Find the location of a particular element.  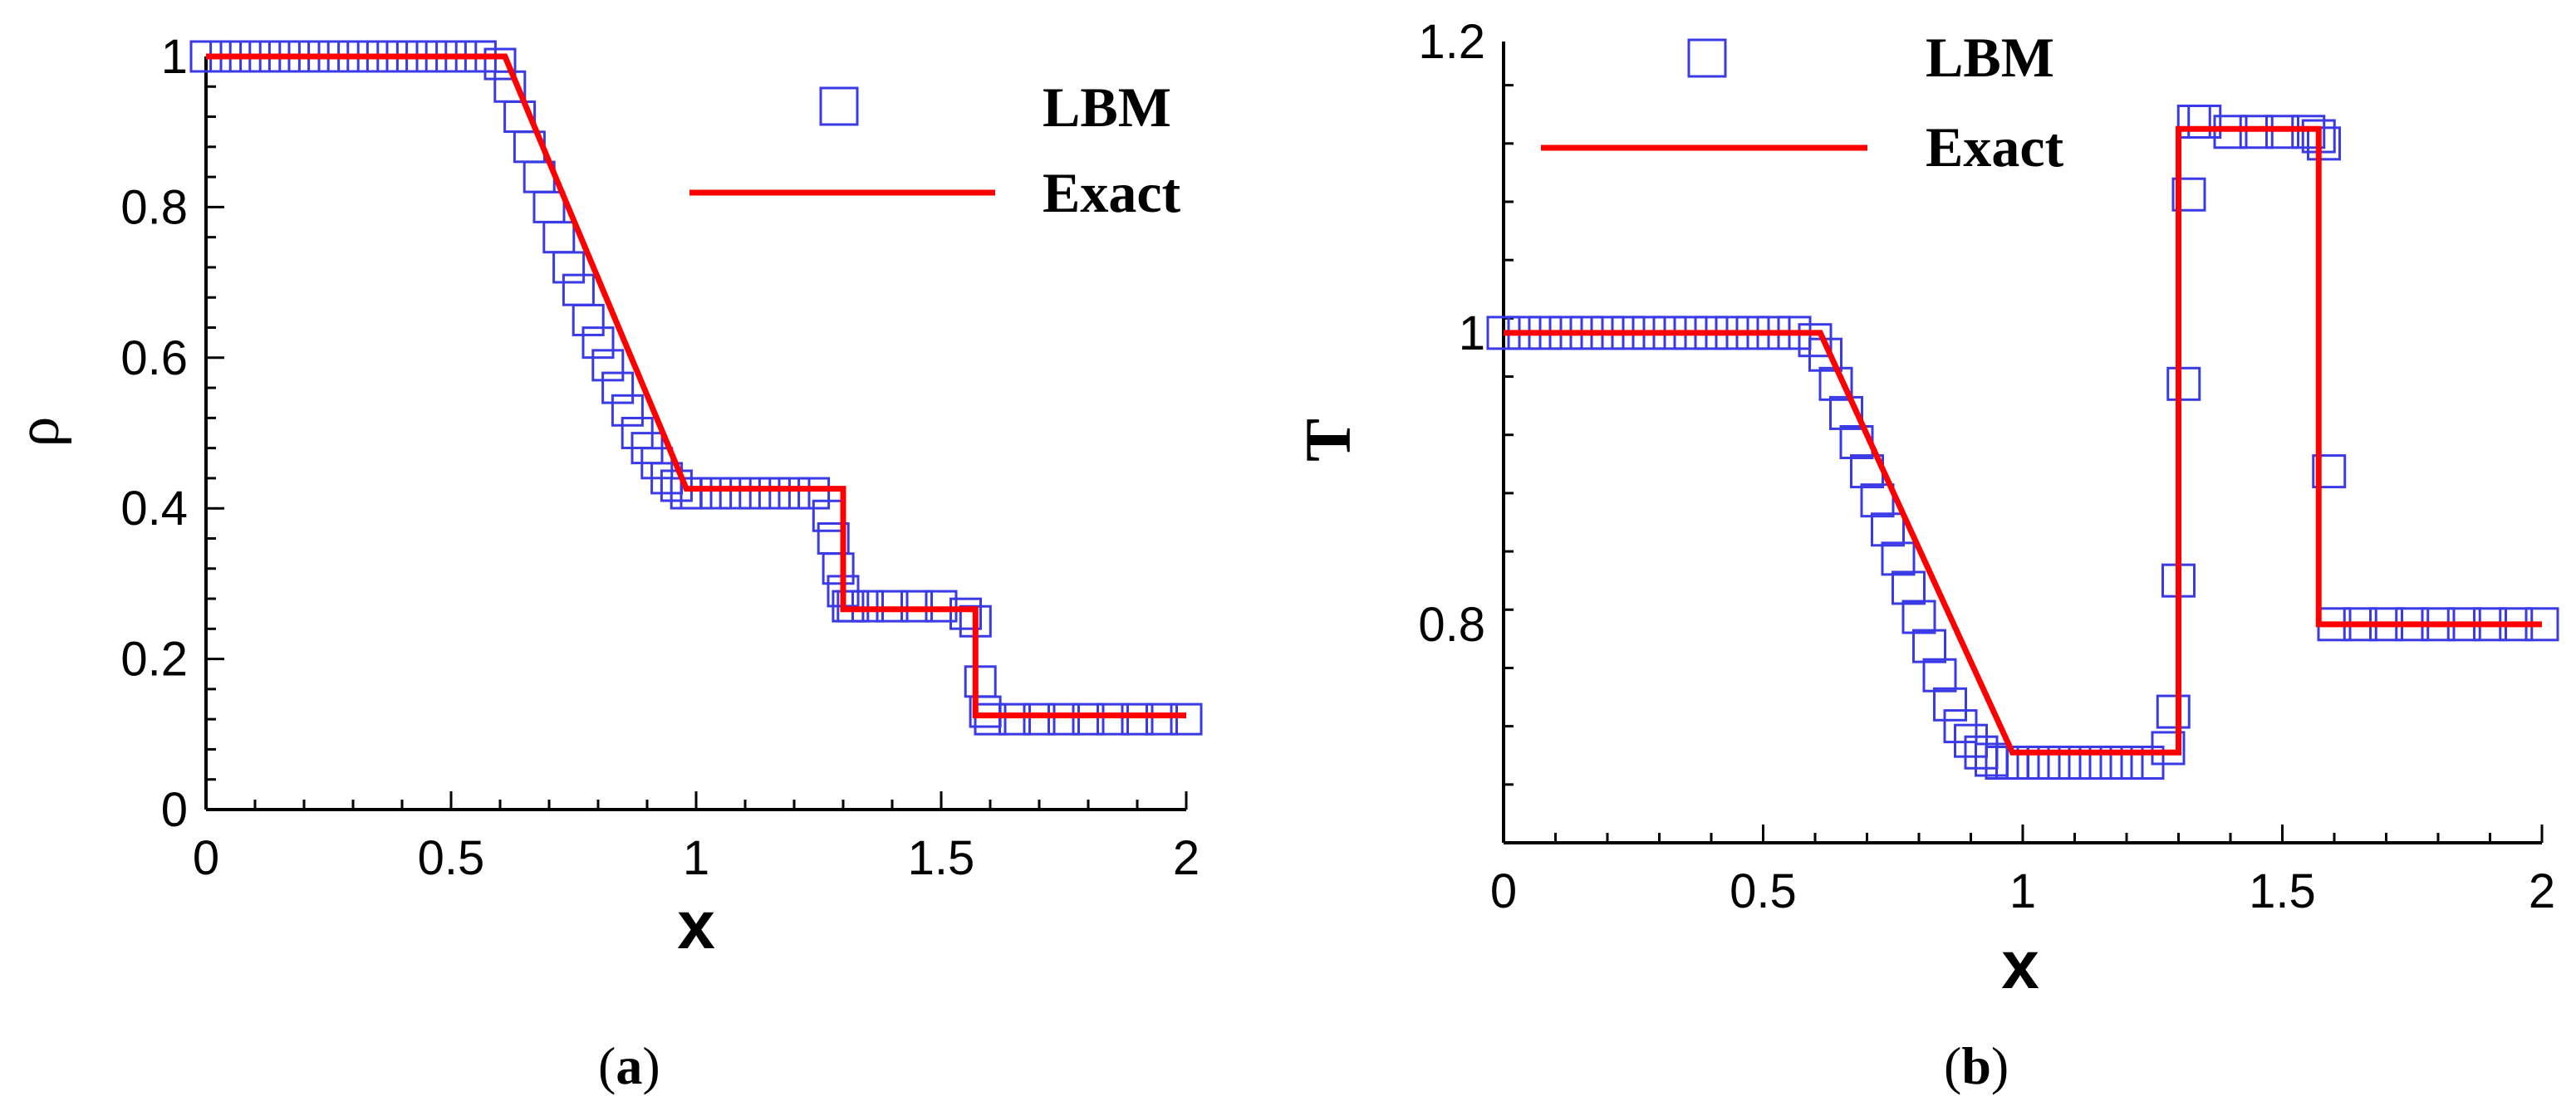

y-axis-title: T is located at coordinates (1328, 440).